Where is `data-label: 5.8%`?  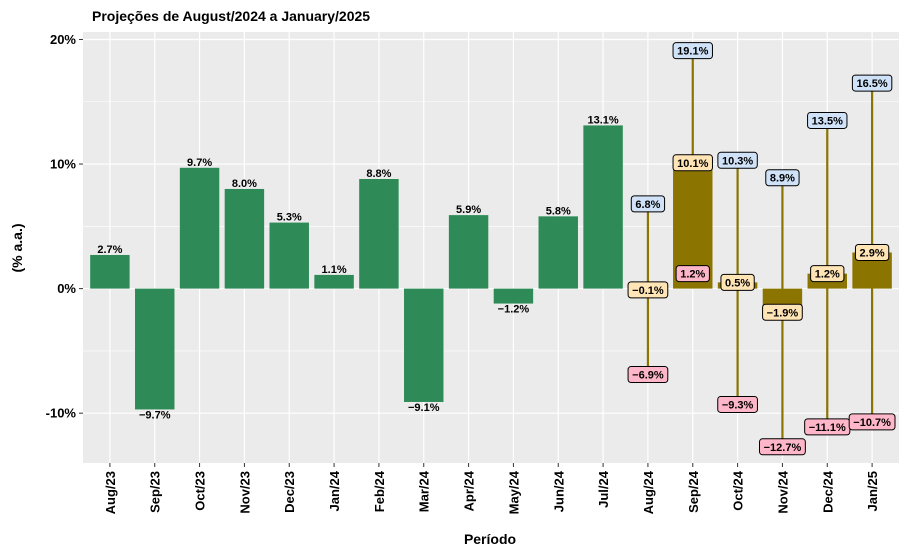 data-label: 5.8% is located at coordinates (558, 211).